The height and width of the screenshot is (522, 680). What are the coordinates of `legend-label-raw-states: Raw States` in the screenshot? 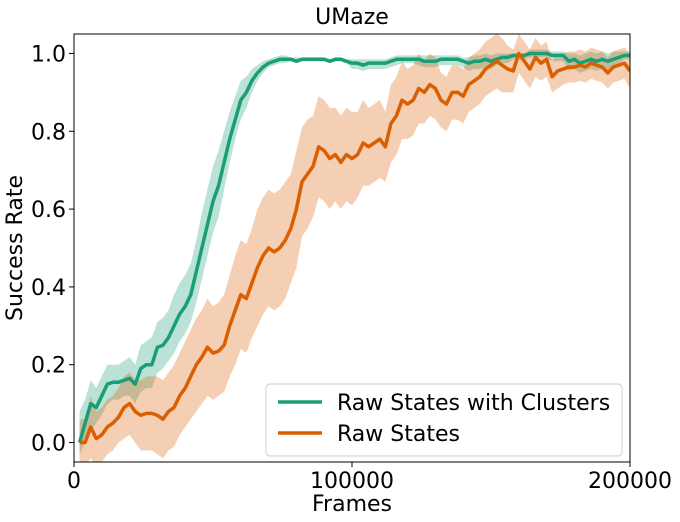 It's located at (398, 434).